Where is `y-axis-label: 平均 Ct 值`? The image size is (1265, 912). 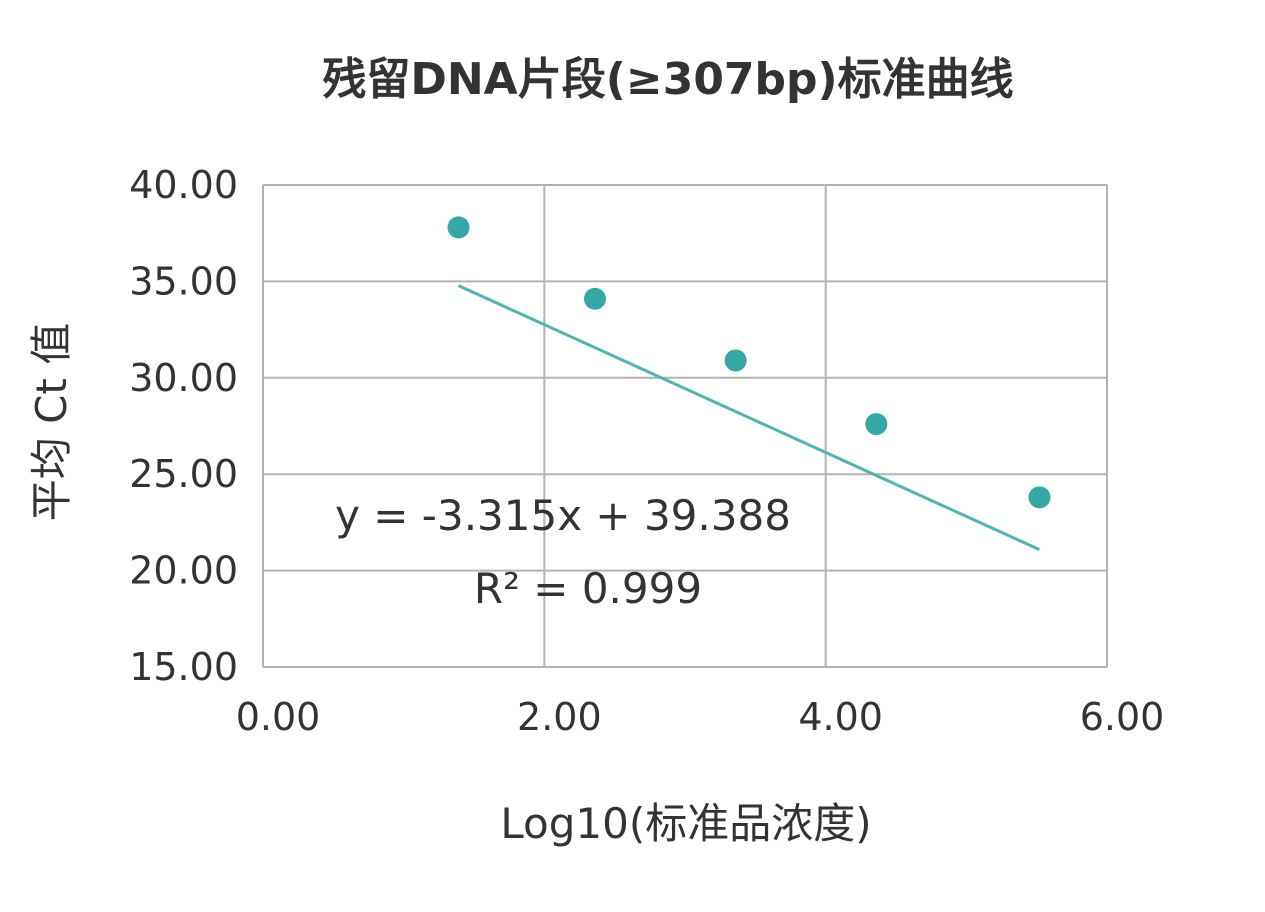
y-axis-label: 平均 Ct 值 is located at coordinates (51, 422).